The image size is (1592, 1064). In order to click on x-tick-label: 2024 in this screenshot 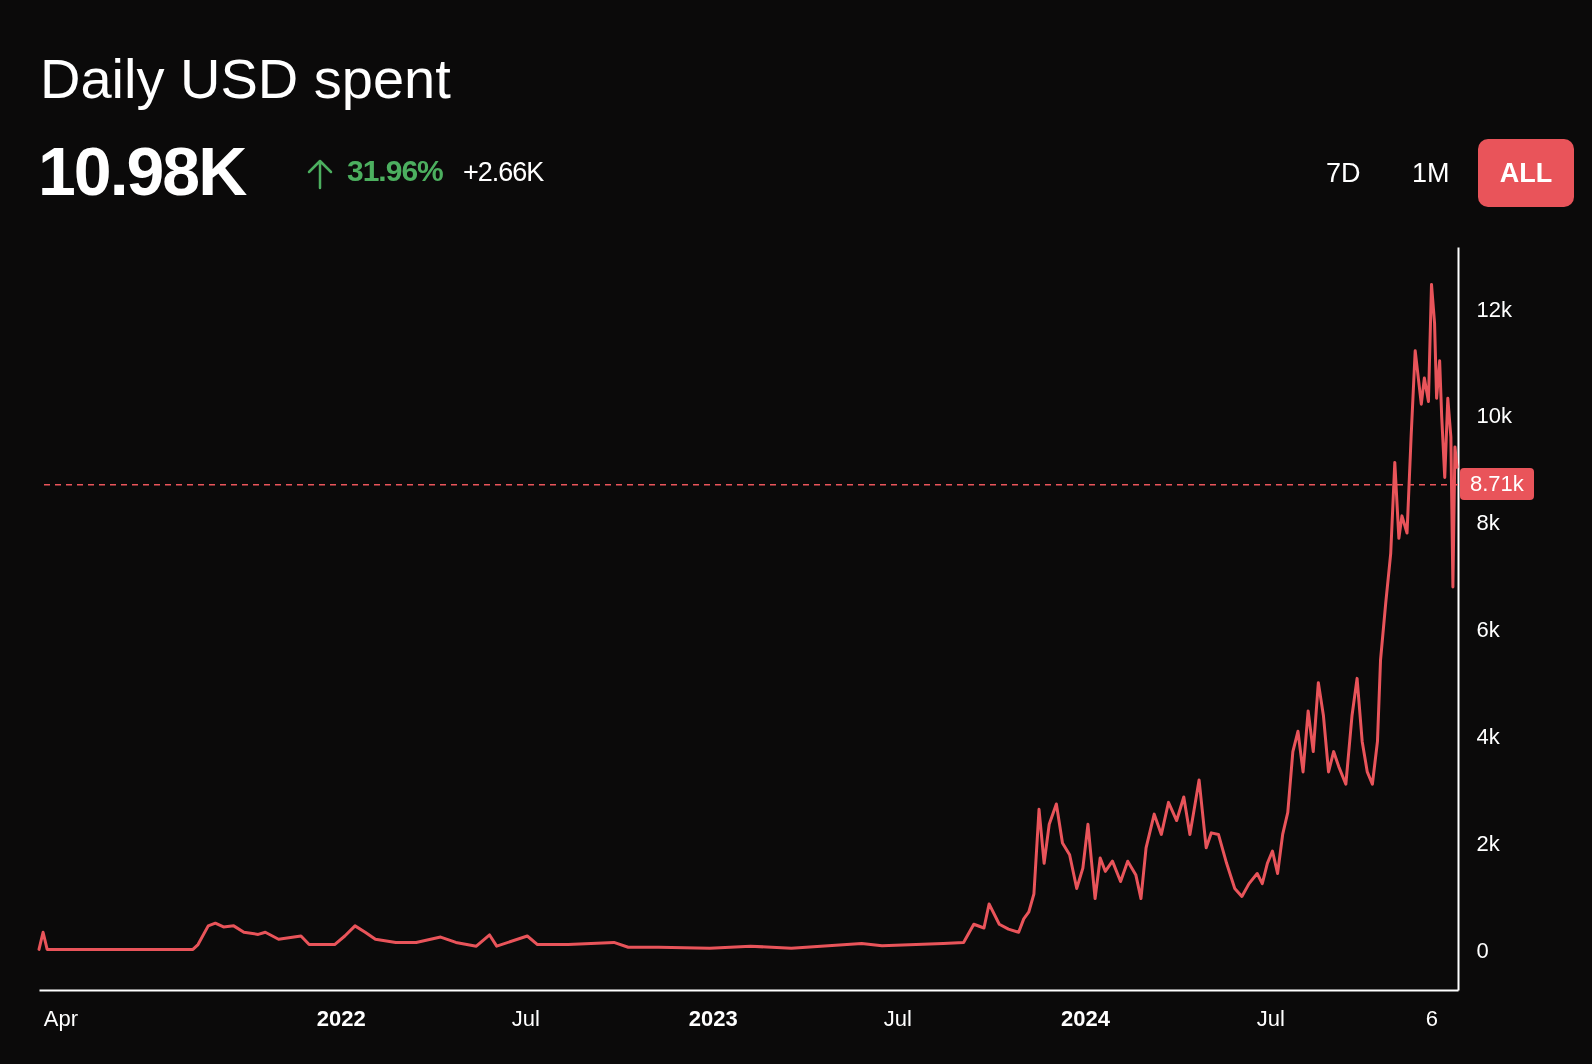, I will do `click(1085, 1018)`.